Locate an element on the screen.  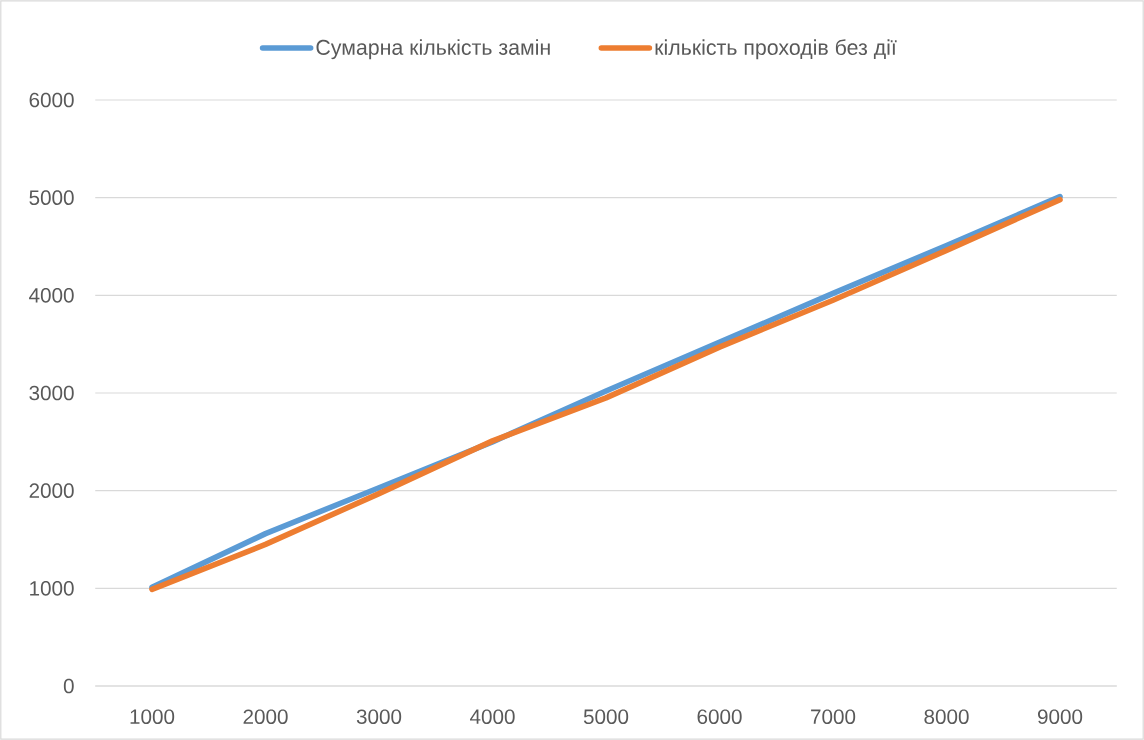
legend-label: кількість проходів без дії is located at coordinates (776, 49).